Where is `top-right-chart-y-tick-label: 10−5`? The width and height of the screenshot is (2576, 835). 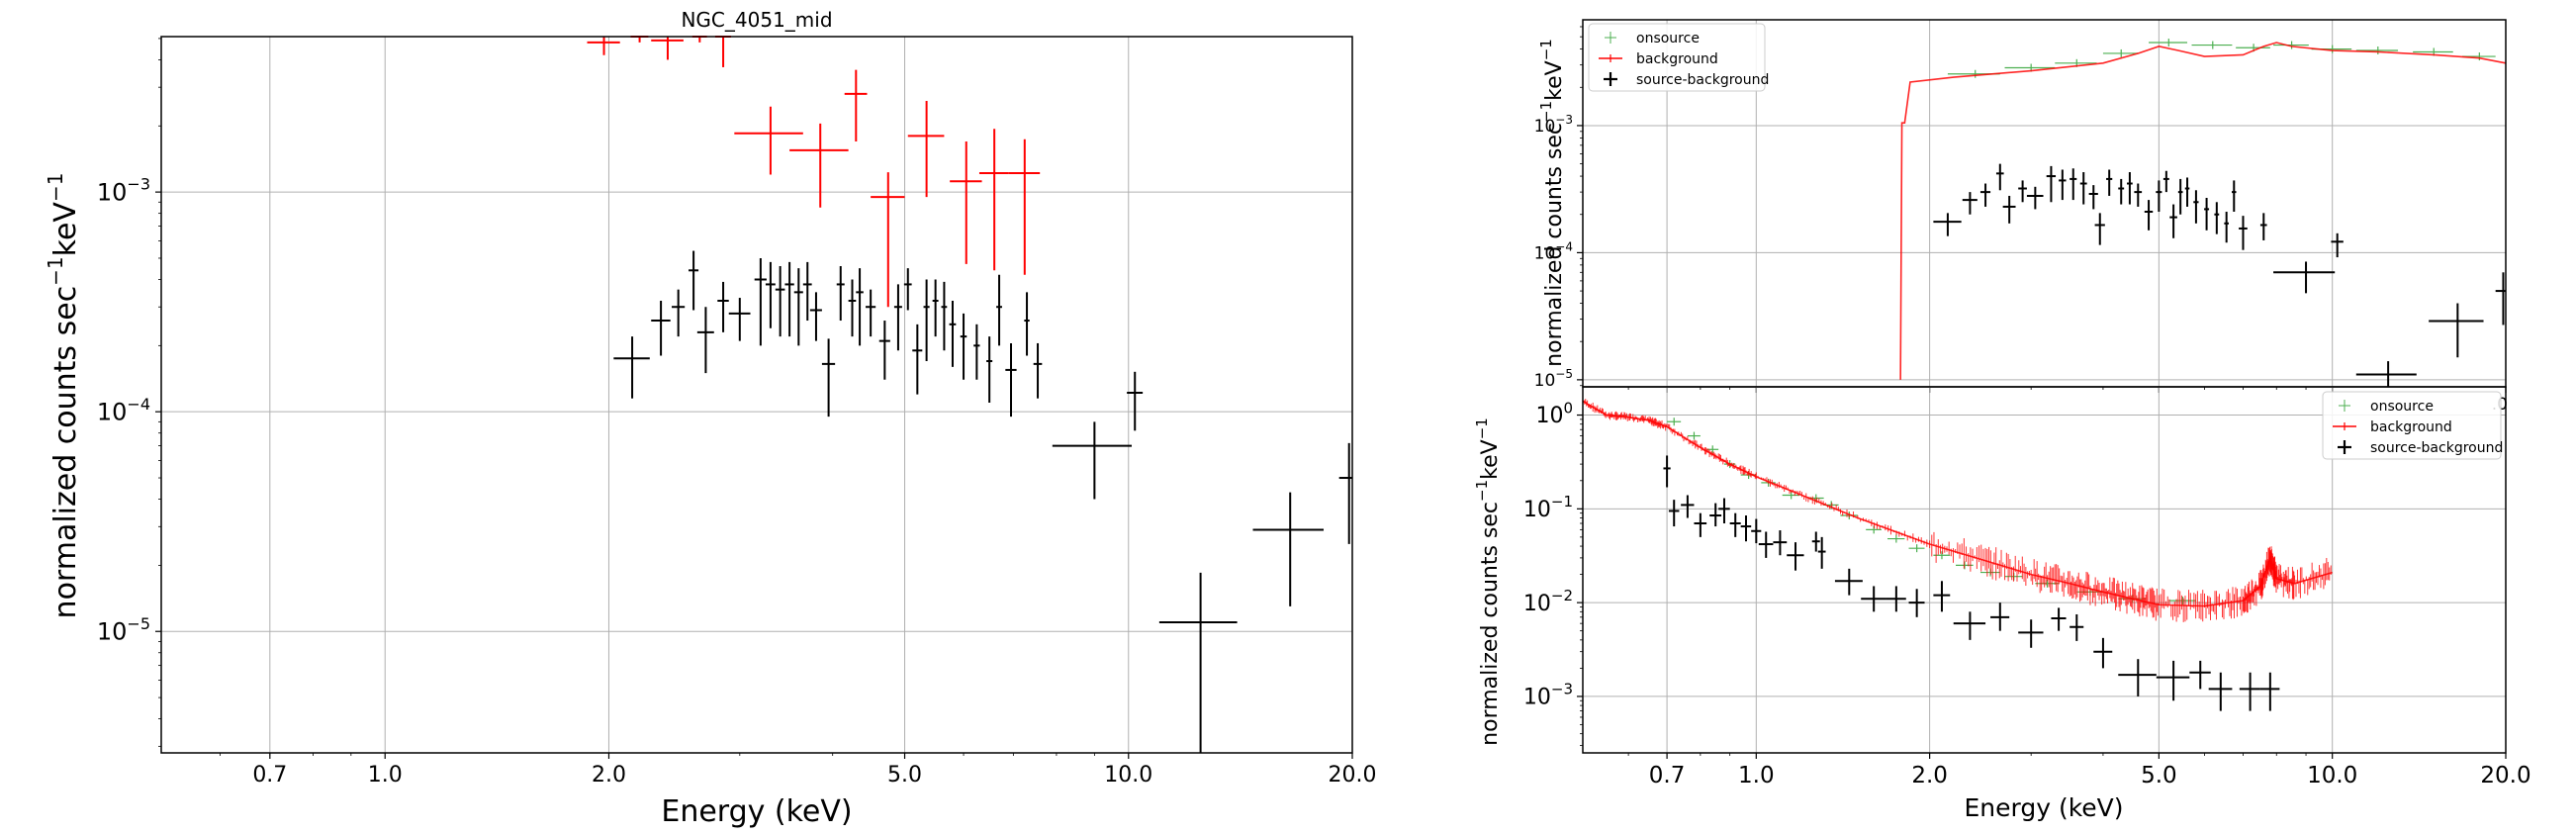
top-right-chart-y-tick-label: 10−5 is located at coordinates (1553, 379).